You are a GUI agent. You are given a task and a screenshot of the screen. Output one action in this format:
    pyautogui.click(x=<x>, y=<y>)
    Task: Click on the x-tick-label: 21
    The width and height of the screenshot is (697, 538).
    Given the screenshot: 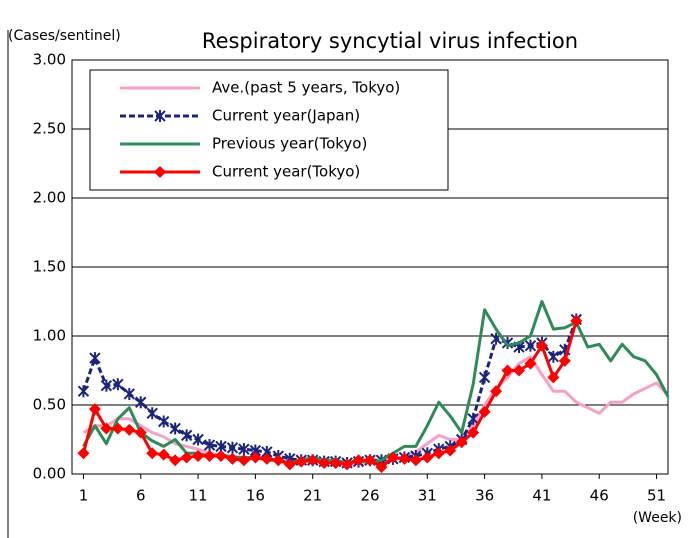 What is the action you would take?
    pyautogui.click(x=312, y=496)
    